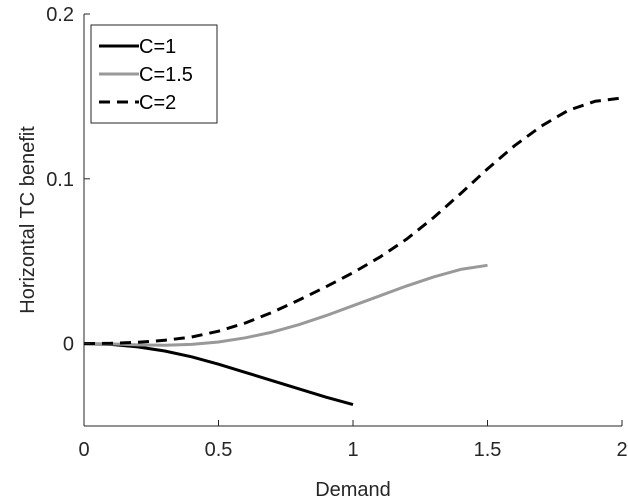  I want to click on legend-entries: C=1 C=1.5 C=2, so click(146, 75).